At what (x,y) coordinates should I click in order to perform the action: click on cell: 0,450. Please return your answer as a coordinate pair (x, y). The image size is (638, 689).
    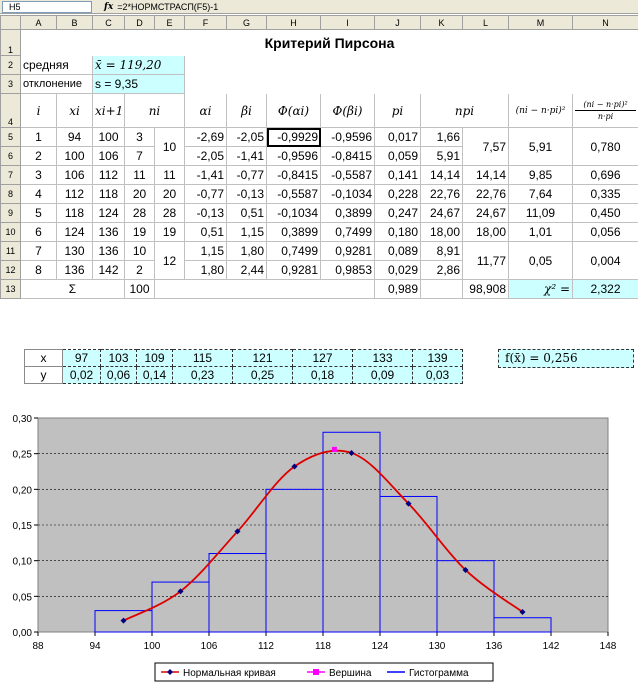
    Looking at the image, I should click on (605, 213).